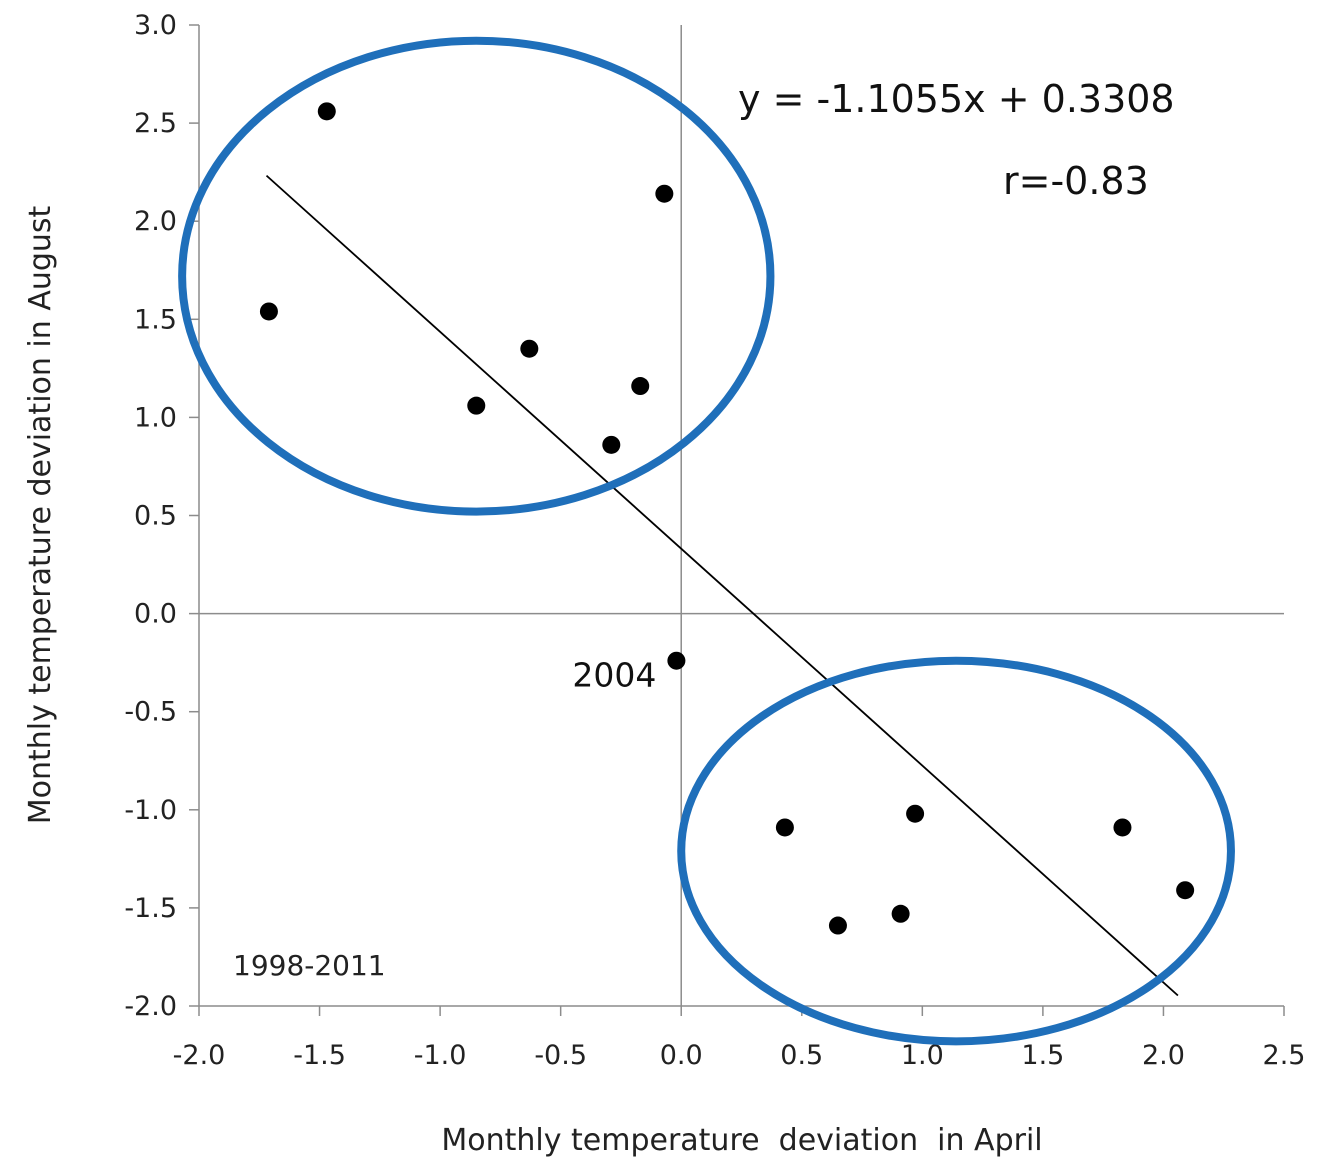  Describe the element at coordinates (956, 851) in the screenshot. I see `lower-right-cluster-ellipse` at that location.